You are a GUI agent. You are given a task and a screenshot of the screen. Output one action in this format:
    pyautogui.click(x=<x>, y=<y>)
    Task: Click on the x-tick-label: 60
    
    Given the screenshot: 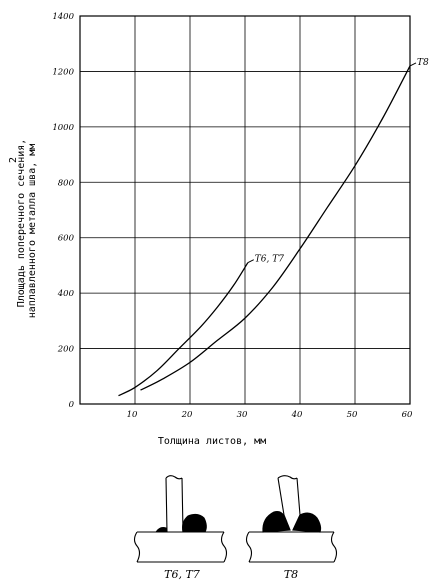 What is the action you would take?
    pyautogui.click(x=407, y=415)
    